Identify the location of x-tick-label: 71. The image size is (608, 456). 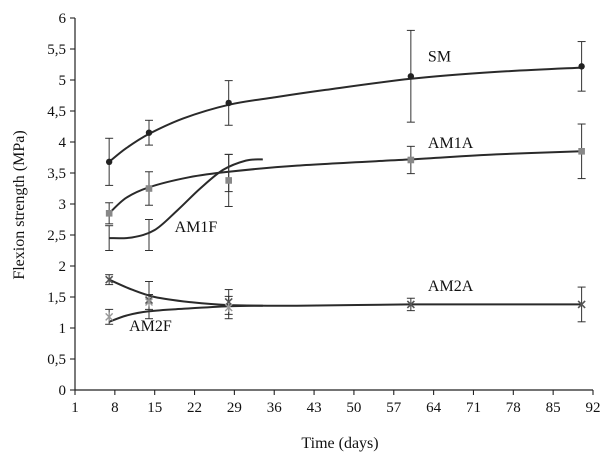
(473, 408).